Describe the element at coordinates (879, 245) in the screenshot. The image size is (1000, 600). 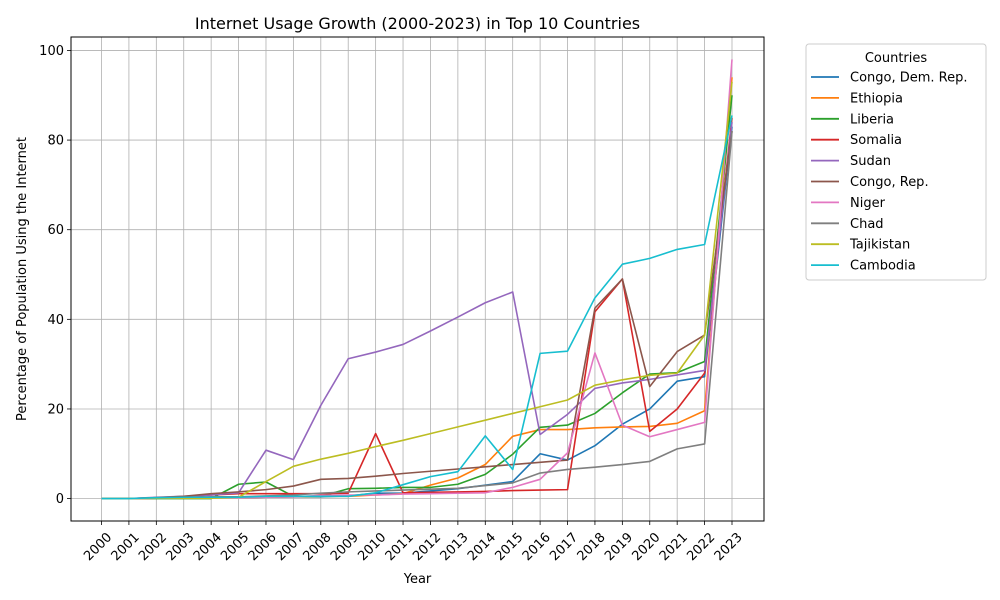
I see `legend-label: Tajikistan` at that location.